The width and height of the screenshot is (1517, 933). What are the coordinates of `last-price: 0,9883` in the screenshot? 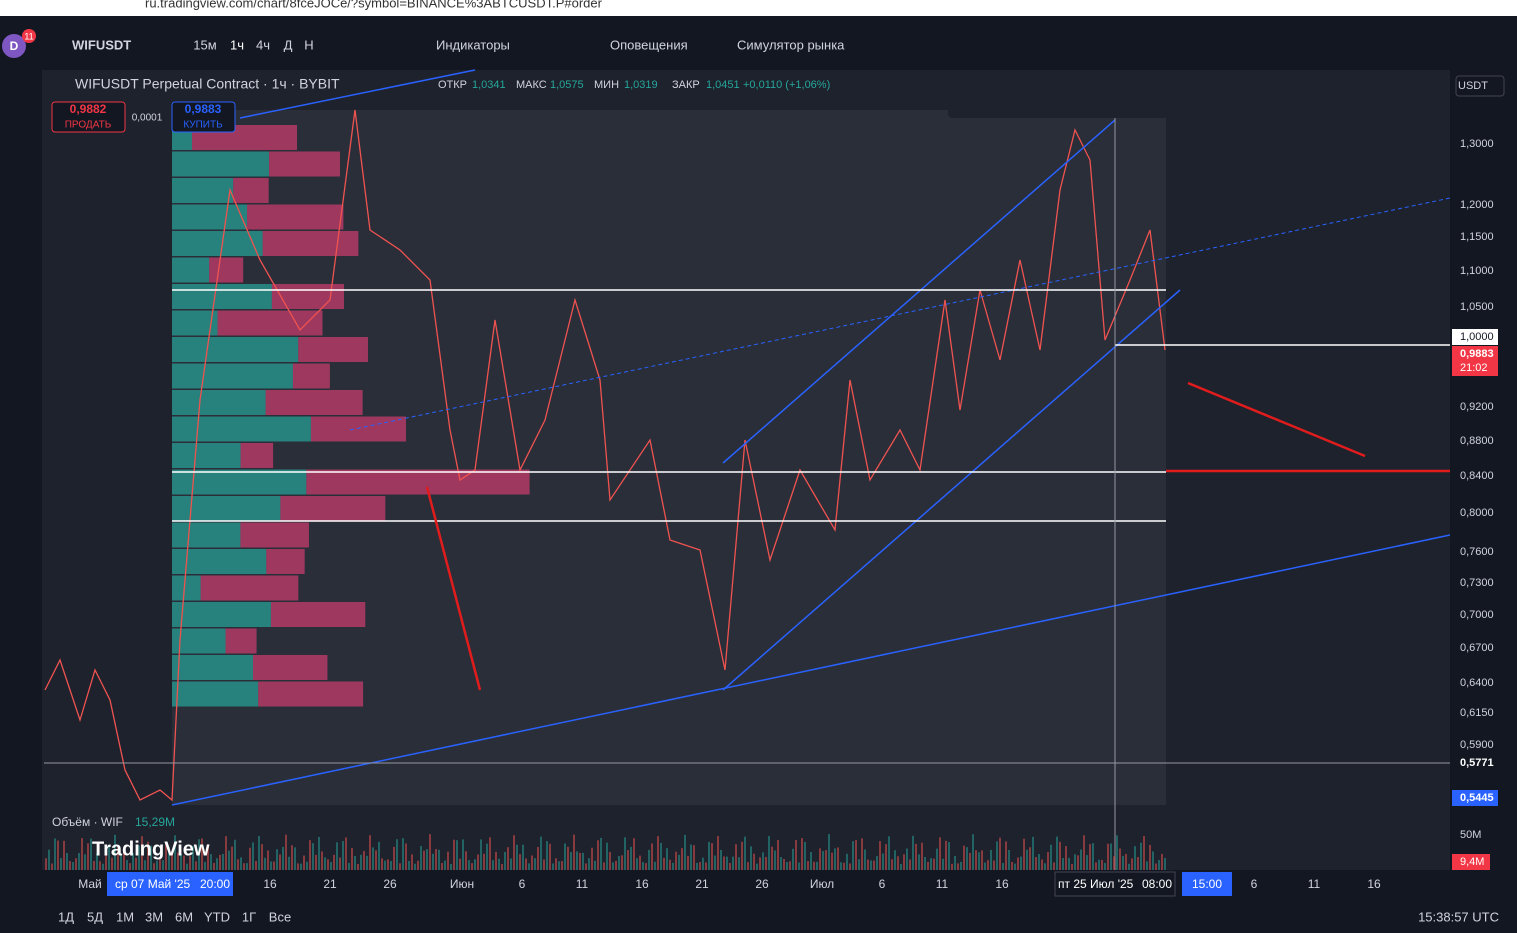 It's located at (1477, 354).